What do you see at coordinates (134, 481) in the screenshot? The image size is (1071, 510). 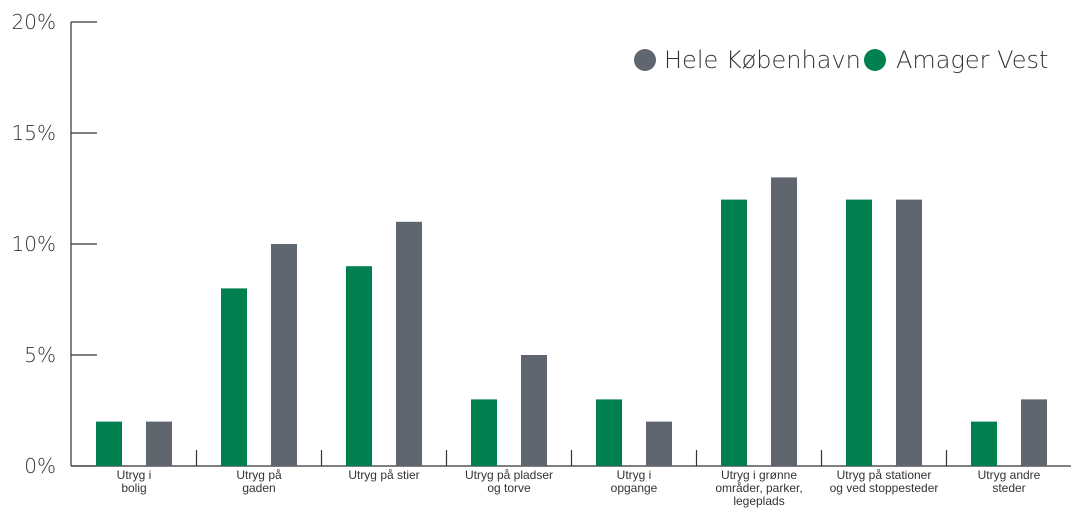 I see `x-tick-label: Utryg i bolig` at bounding box center [134, 481].